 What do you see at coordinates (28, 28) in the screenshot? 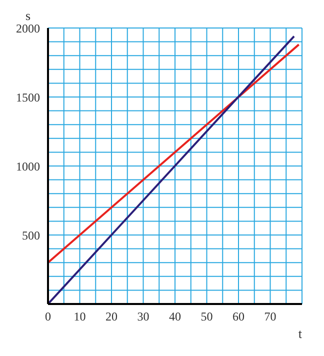
I see `y-tick-label: 2000` at bounding box center [28, 28].